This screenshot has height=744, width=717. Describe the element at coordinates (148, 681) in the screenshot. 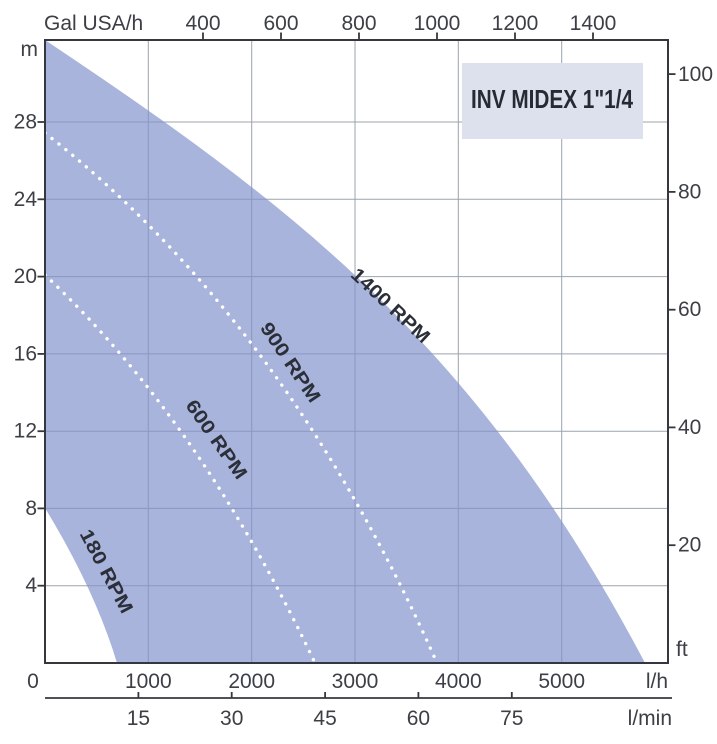

I see `bottom-axis-tick: 1000` at that location.